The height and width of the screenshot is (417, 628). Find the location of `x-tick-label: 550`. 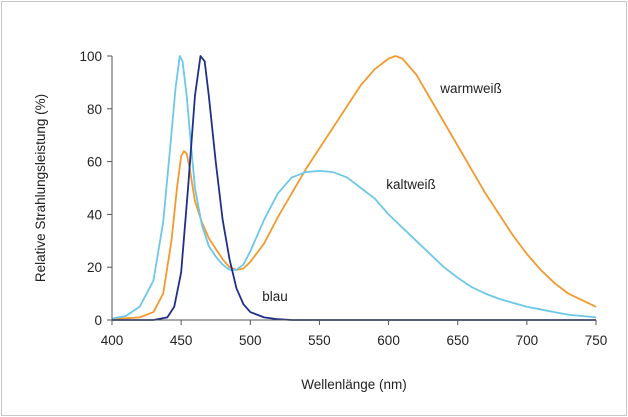

x-tick-label: 550 is located at coordinates (319, 340).